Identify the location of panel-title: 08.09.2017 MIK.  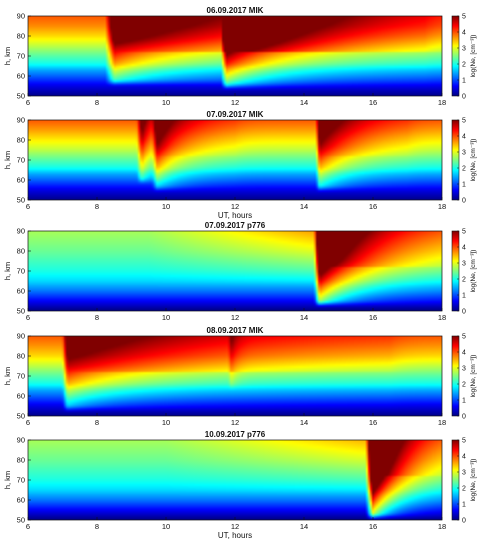
(235, 330).